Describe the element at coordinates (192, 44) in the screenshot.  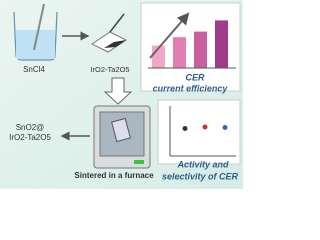
I see `inset-bars` at that location.